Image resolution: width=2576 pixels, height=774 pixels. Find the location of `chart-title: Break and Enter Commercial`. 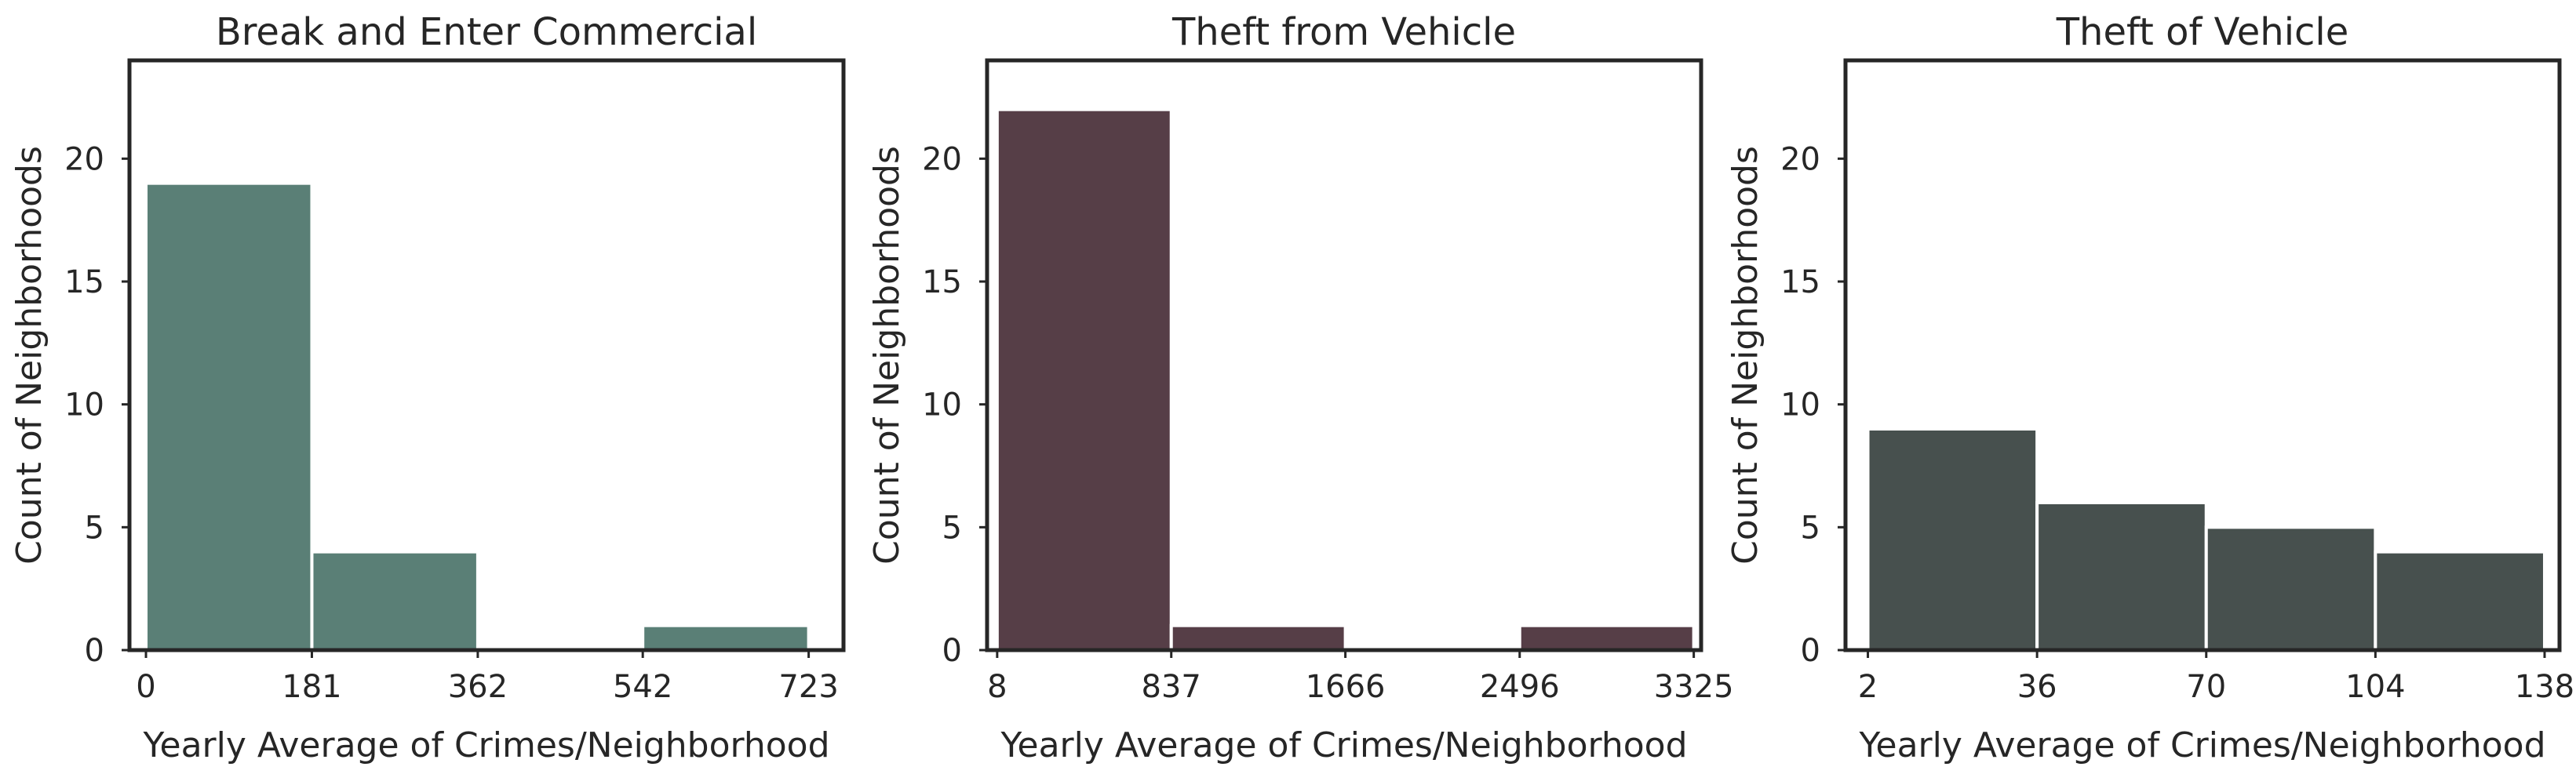

chart-title: Break and Enter Commercial is located at coordinates (486, 32).